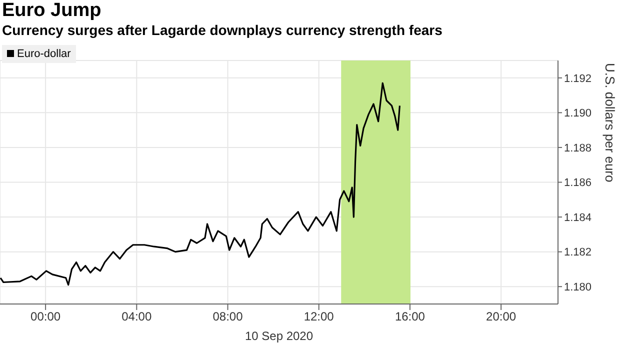 The width and height of the screenshot is (620, 348). What do you see at coordinates (228, 317) in the screenshot?
I see `x-tick-label: 08:00` at bounding box center [228, 317].